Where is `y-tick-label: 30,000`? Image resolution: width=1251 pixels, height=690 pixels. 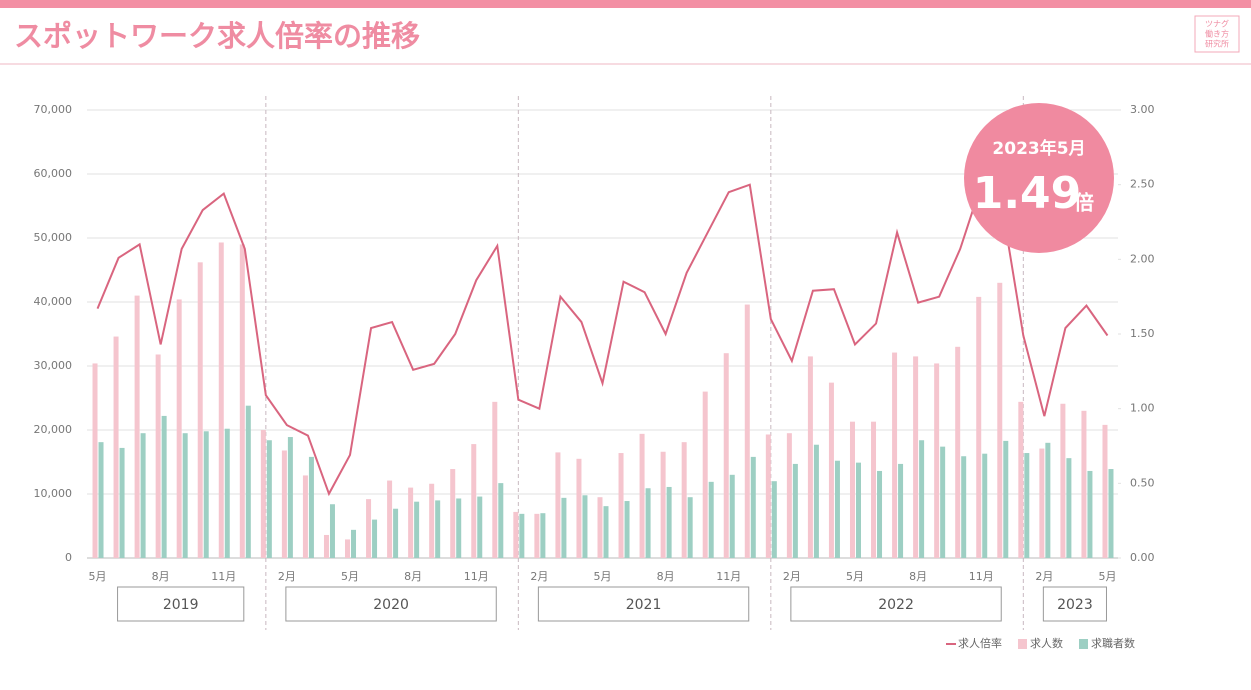
y-tick-label: 30,000 is located at coordinates (53, 365).